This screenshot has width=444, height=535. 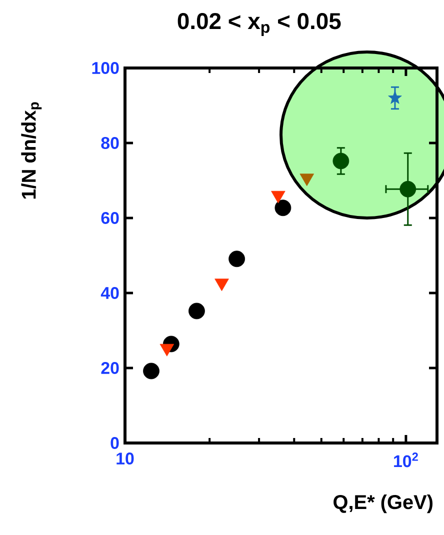 I want to click on x-tick-label: 10$^{2}$, so click(x=406, y=460).